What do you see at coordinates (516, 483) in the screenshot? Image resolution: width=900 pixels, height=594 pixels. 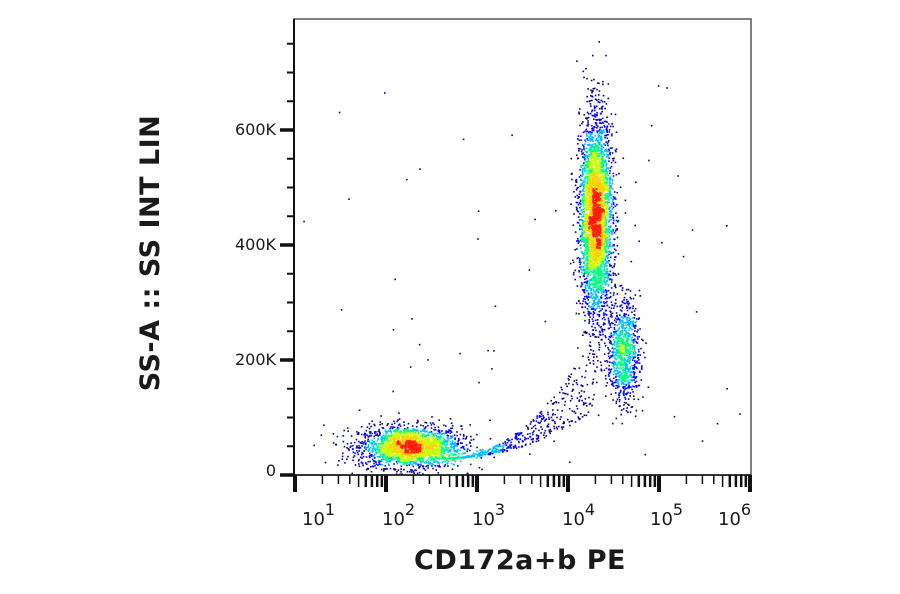 I see `x-axis` at bounding box center [516, 483].